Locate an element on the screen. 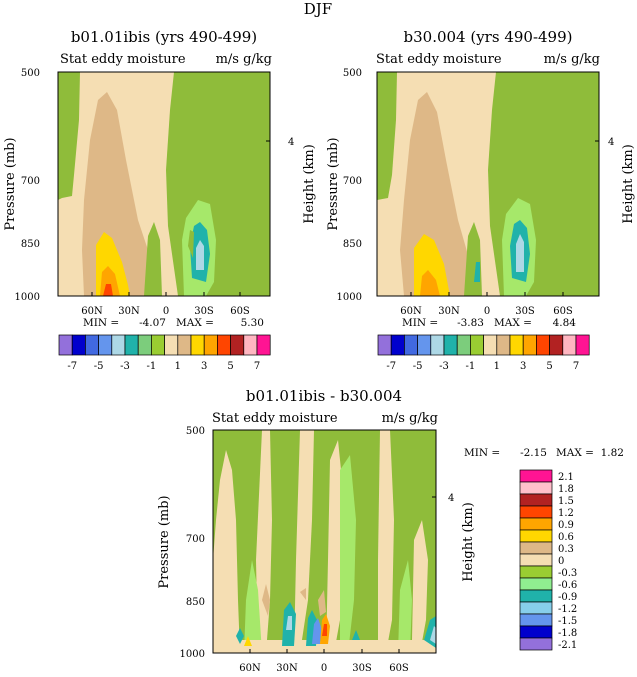 Image resolution: width=637 pixels, height=677 pixels. panel-2-max-value: 4.84 is located at coordinates (565, 323).